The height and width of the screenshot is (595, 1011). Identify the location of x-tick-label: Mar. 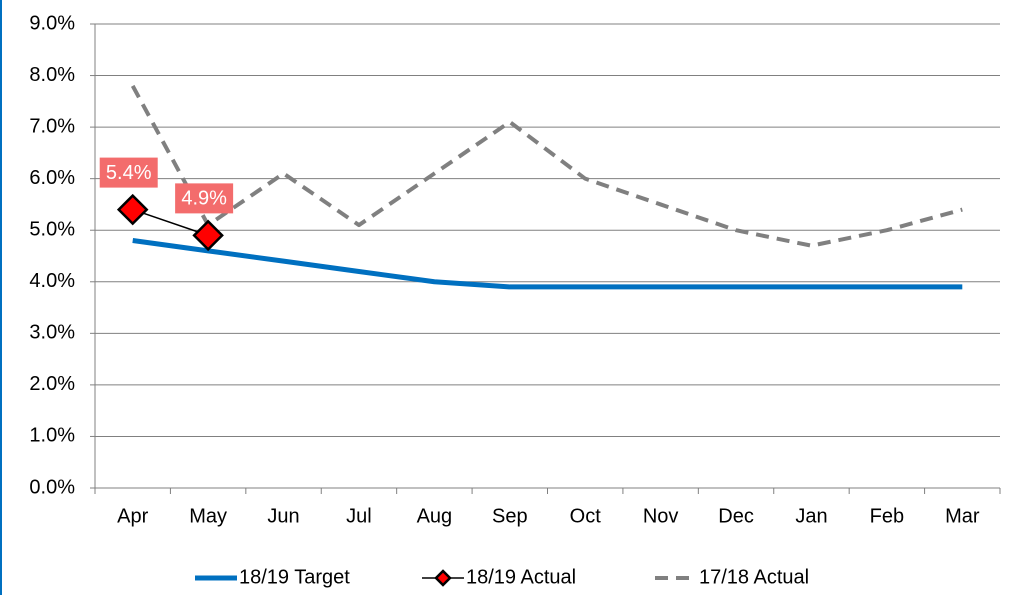
(962, 516).